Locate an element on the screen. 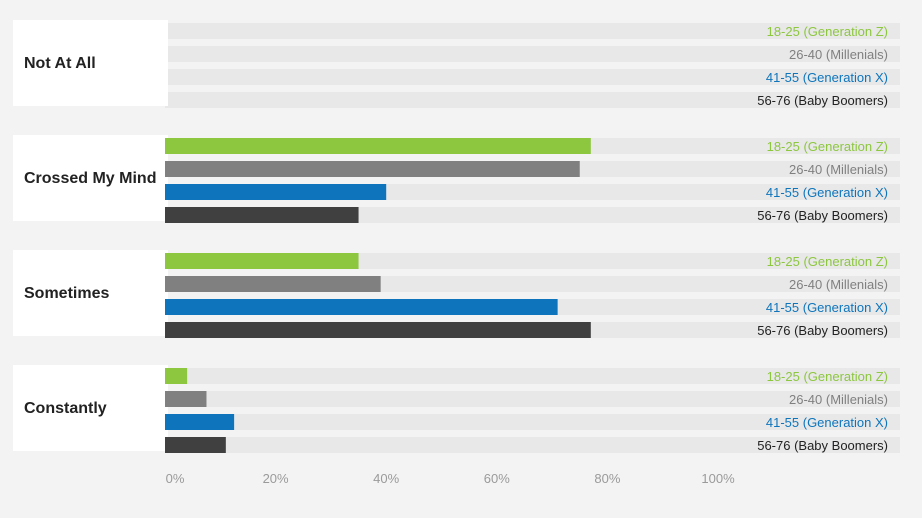 The image size is (922, 518). category-label: Sometimes is located at coordinates (66, 293).